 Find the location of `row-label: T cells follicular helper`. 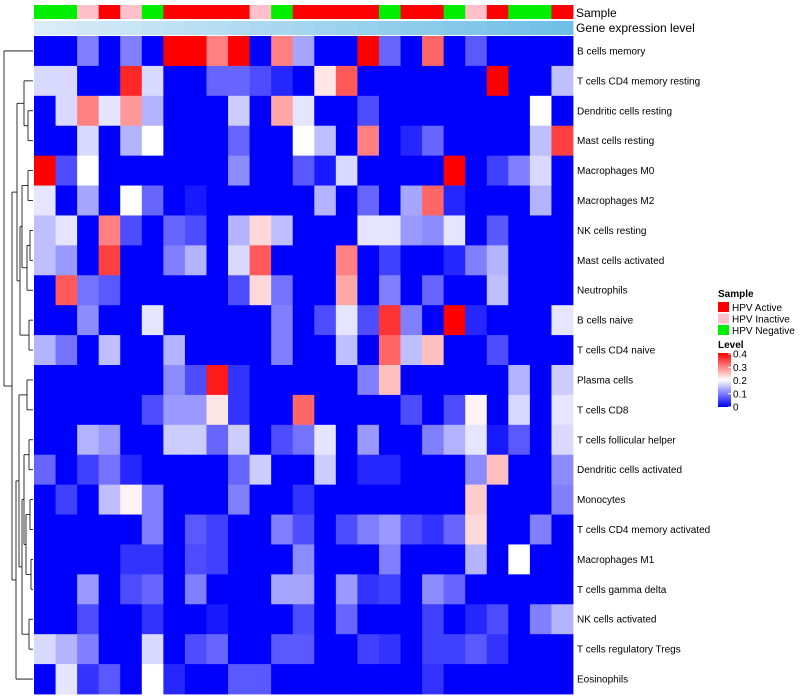

row-label: T cells follicular helper is located at coordinates (626, 440).